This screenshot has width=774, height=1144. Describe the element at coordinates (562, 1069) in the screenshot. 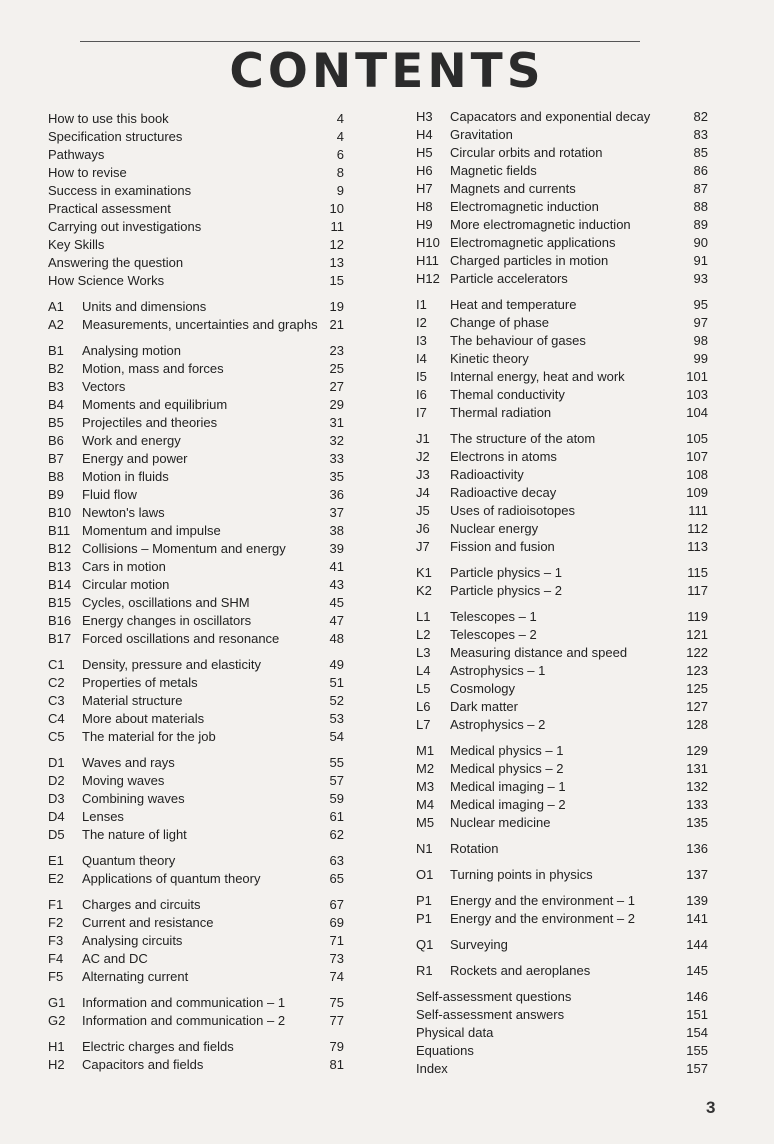

I see `contents-entry: Index 157` at that location.